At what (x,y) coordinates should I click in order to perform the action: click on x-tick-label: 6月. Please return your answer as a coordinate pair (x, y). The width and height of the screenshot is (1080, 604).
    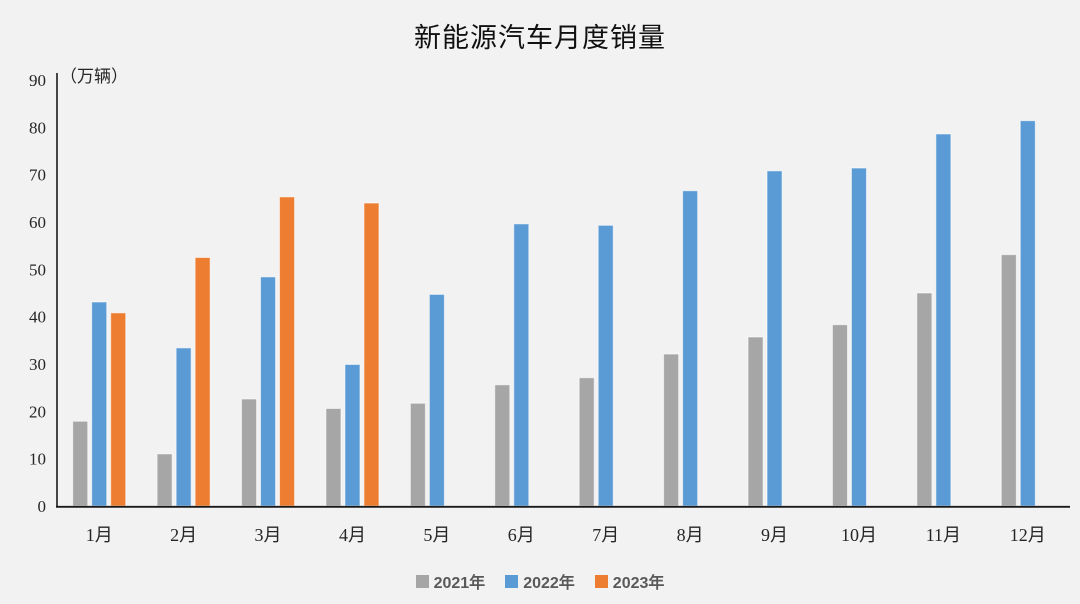
    Looking at the image, I should click on (521, 535).